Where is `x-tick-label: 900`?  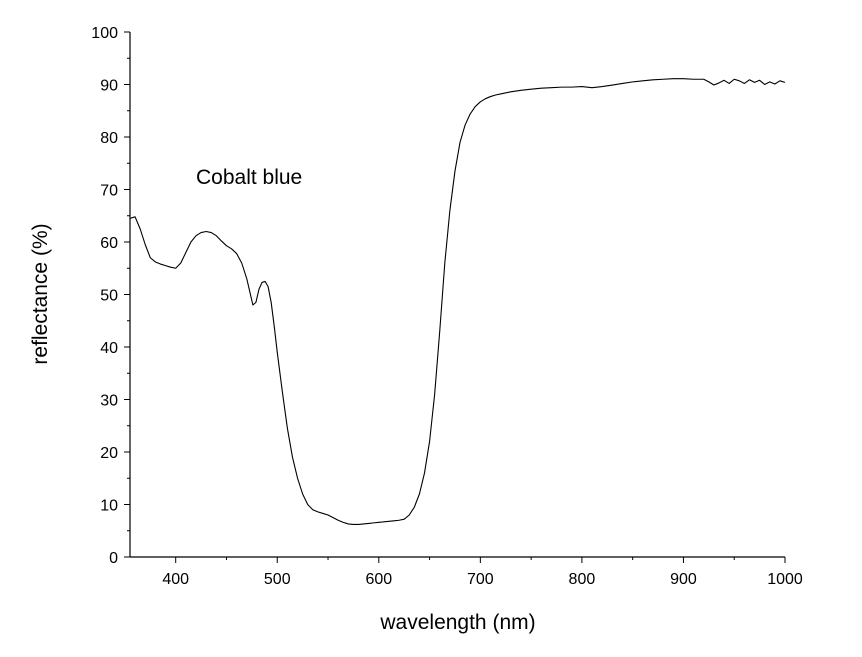 x-tick-label: 900 is located at coordinates (683, 579).